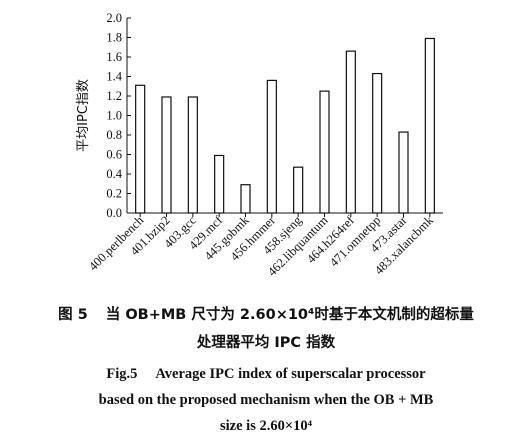 The image size is (532, 443). What do you see at coordinates (114, 213) in the screenshot?
I see `y-tick-label: 0.0` at bounding box center [114, 213].